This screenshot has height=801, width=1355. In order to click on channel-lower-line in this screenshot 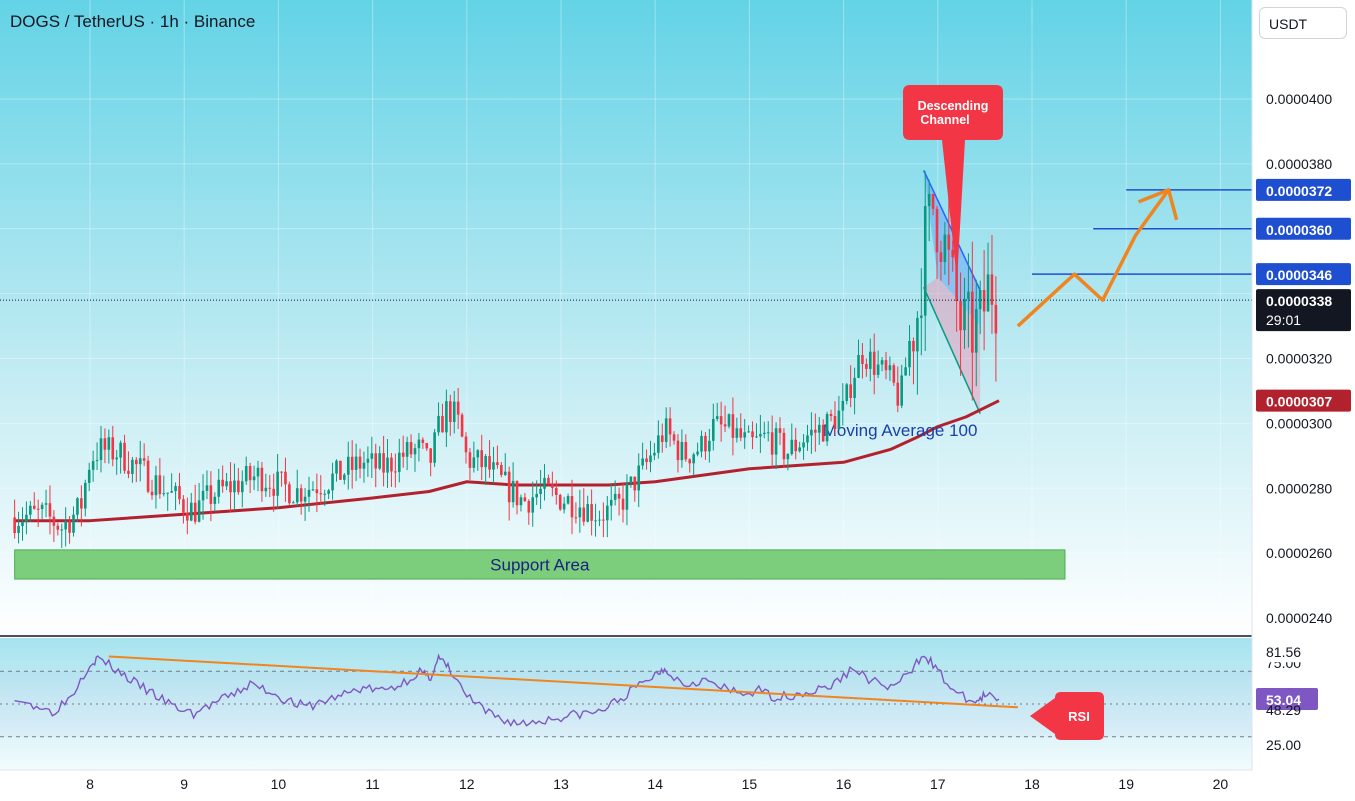, I will do `click(951, 350)`.